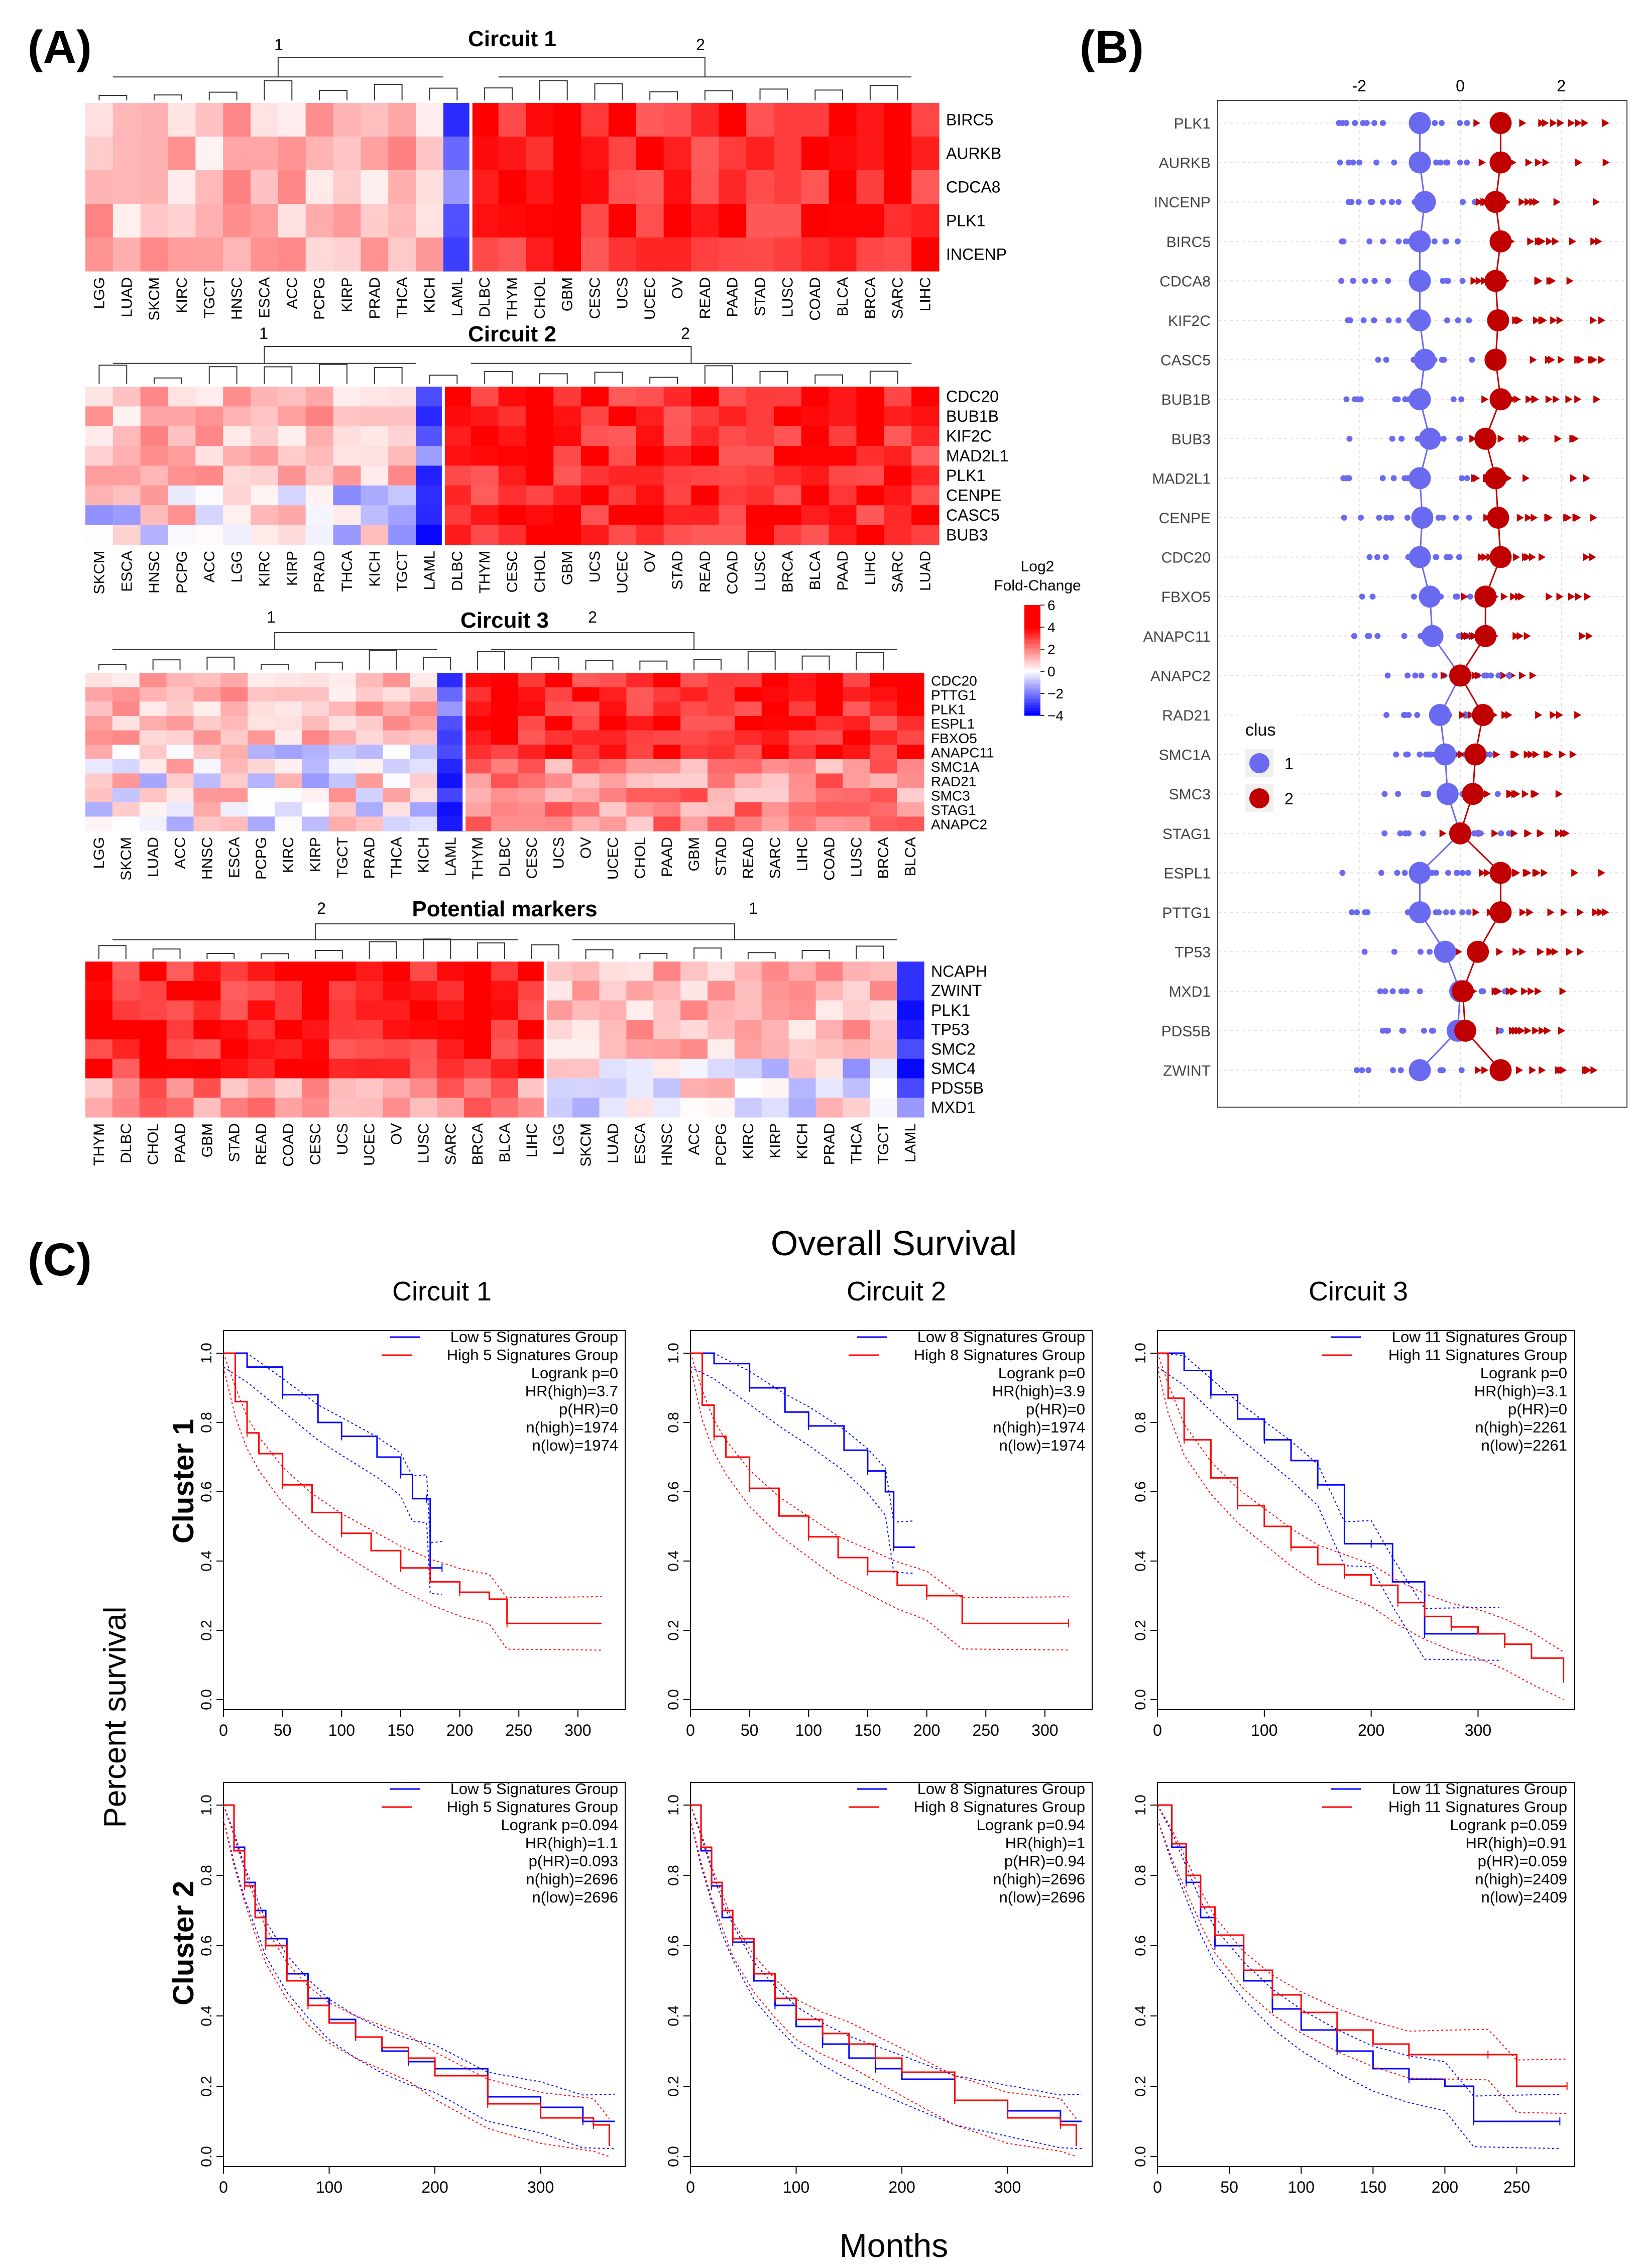 The height and width of the screenshot is (2268, 1638). I want to click on km-stat-label: n(high)=2696, so click(572, 1879).